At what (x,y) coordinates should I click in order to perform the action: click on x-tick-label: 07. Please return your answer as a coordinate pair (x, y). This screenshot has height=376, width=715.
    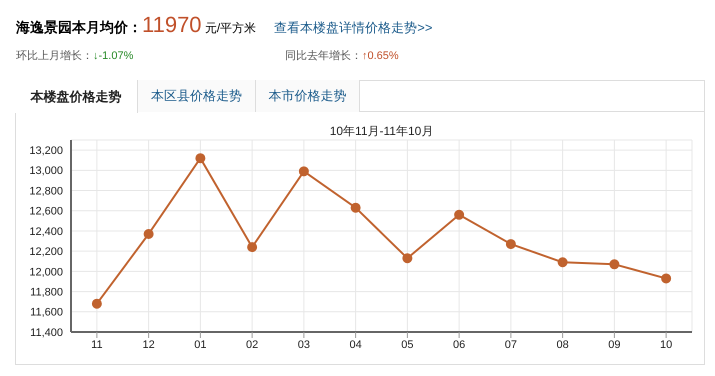
    Looking at the image, I should click on (510, 344).